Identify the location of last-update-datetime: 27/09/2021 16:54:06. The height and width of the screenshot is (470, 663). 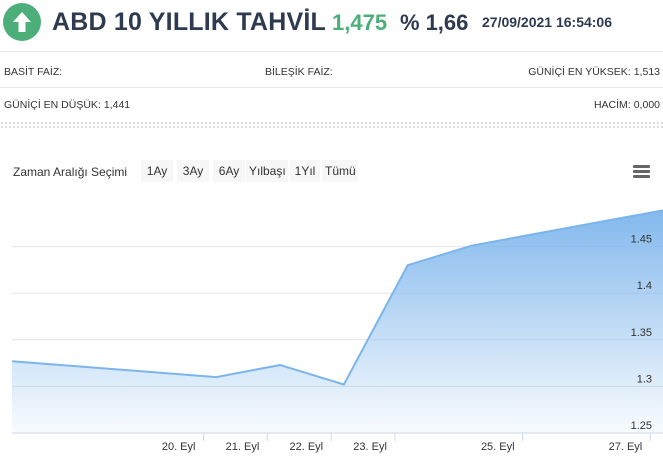
(547, 22).